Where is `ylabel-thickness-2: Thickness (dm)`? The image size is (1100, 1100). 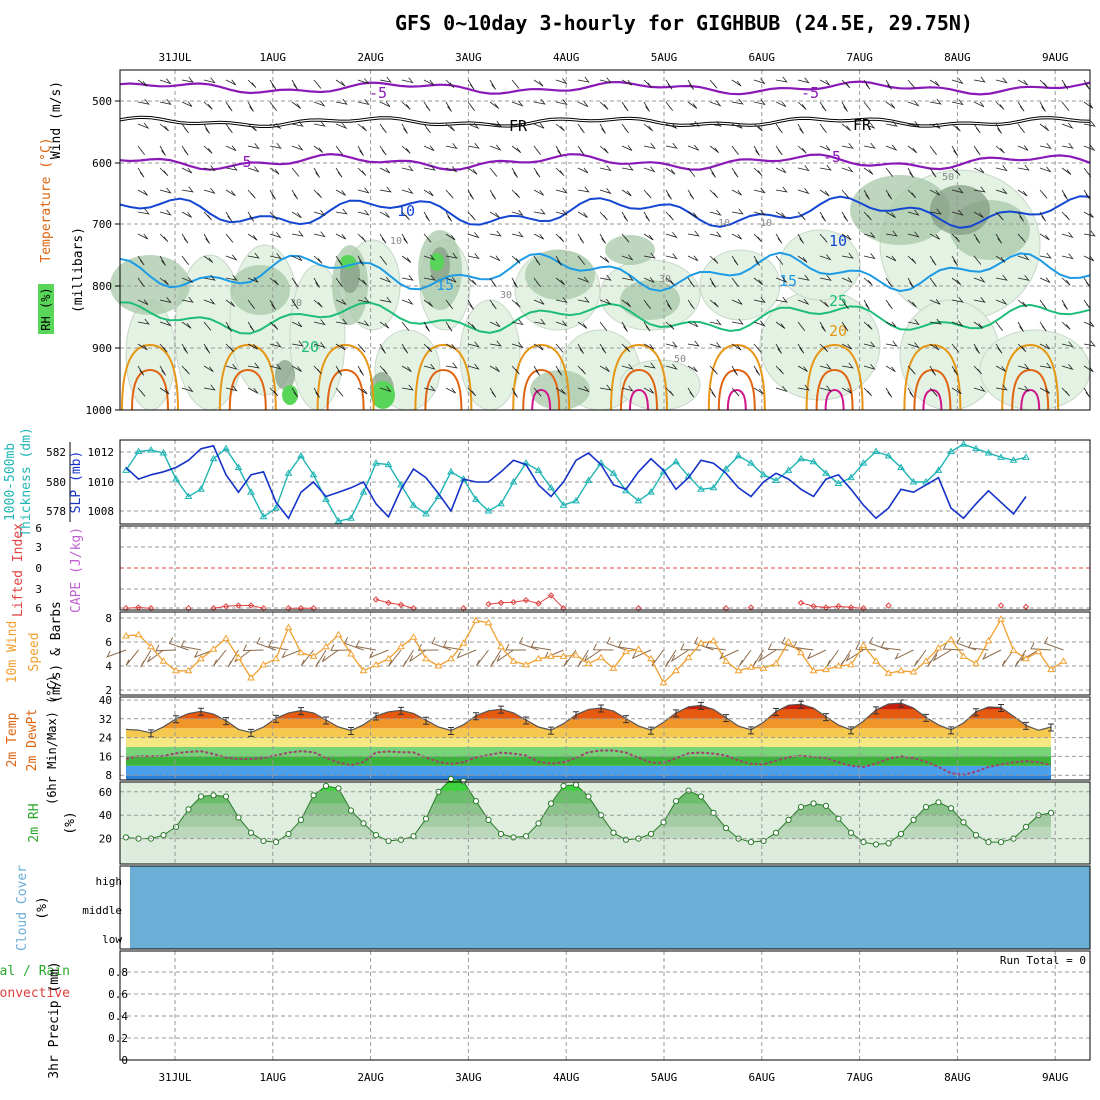 ylabel-thickness-2: Thickness (dm) is located at coordinates (26, 482).